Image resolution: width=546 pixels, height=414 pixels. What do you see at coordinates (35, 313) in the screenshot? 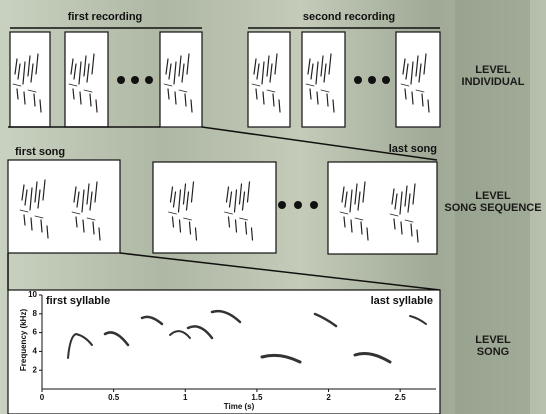
I see `y-tick-label: 8` at bounding box center [35, 313].